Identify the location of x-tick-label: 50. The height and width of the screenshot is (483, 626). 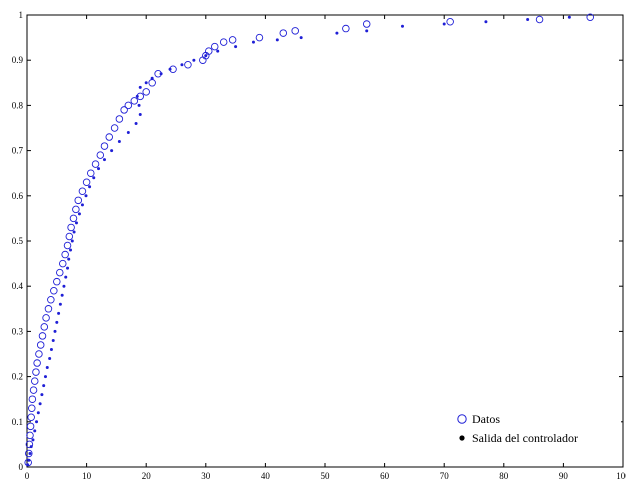
(326, 476).